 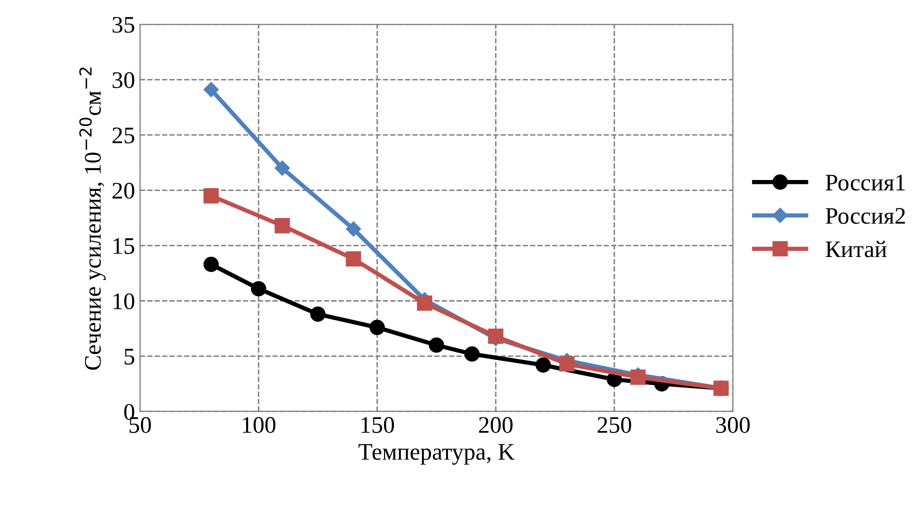 I want to click on y-tick-label: 15, so click(x=124, y=246).